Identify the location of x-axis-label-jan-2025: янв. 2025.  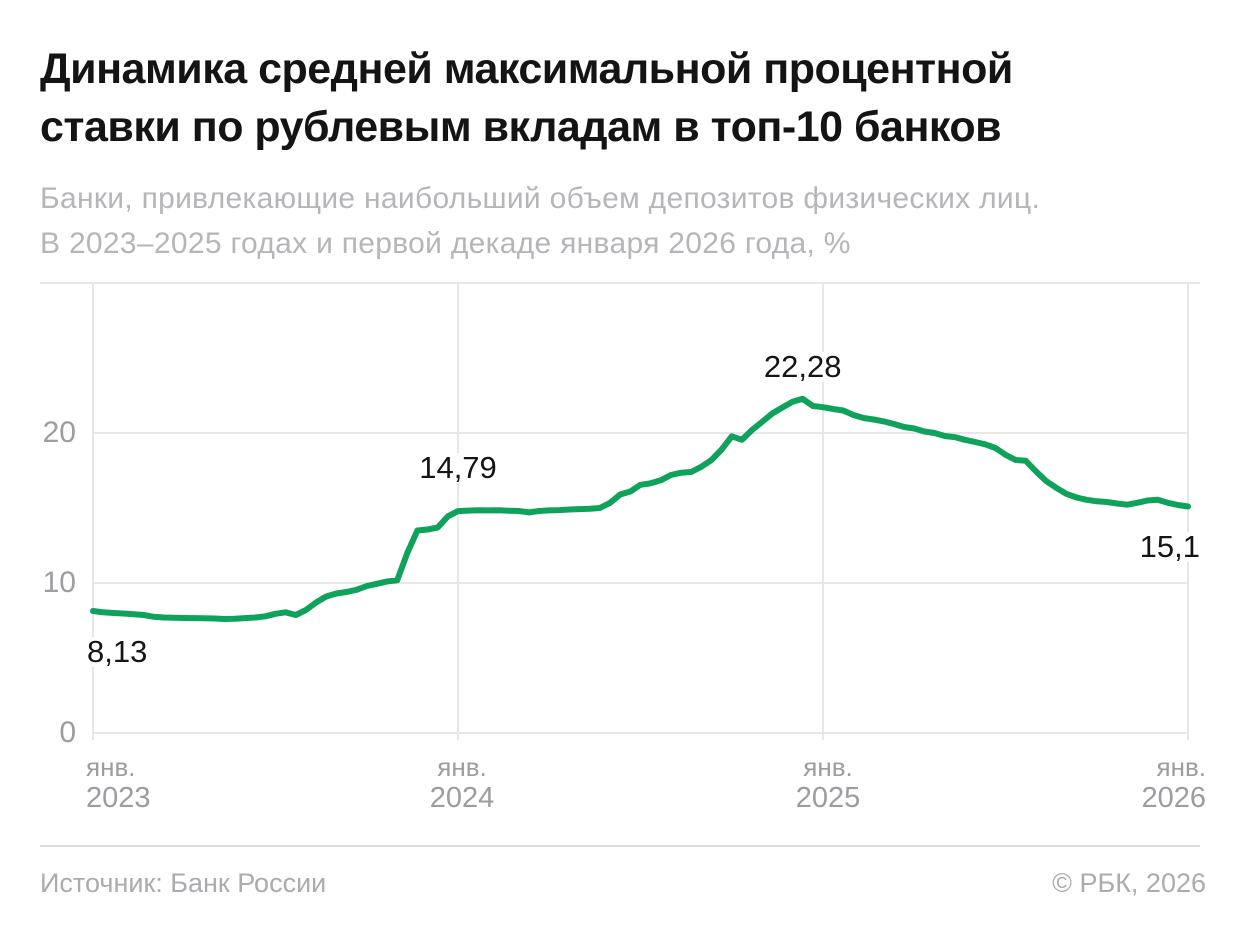
(828, 783).